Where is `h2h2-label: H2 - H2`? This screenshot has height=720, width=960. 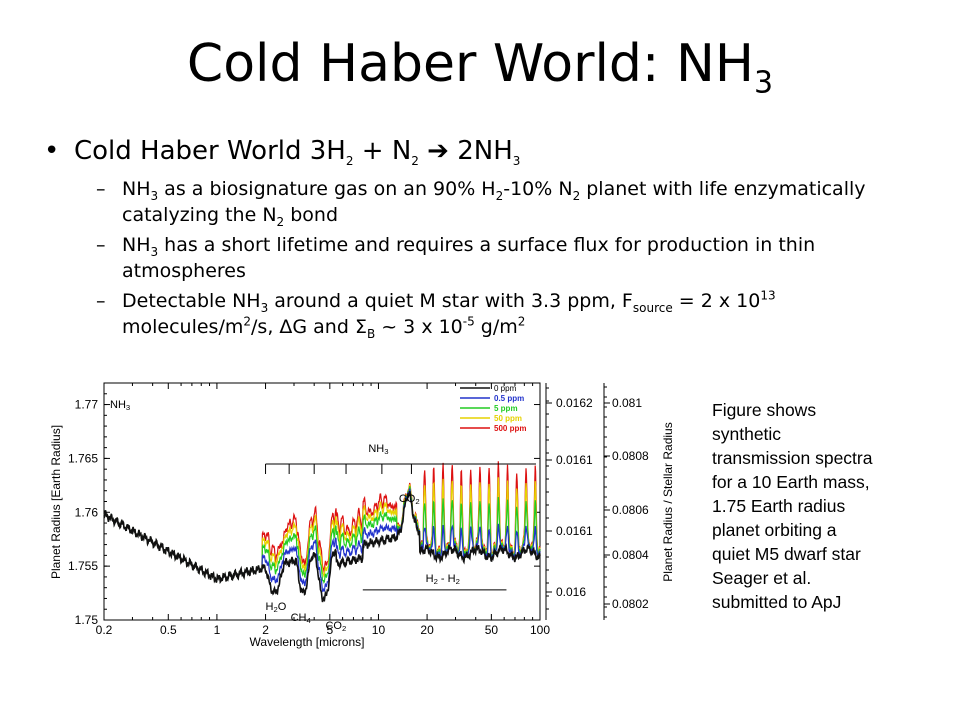
h2h2-label: H2 - H2 is located at coordinates (443, 579).